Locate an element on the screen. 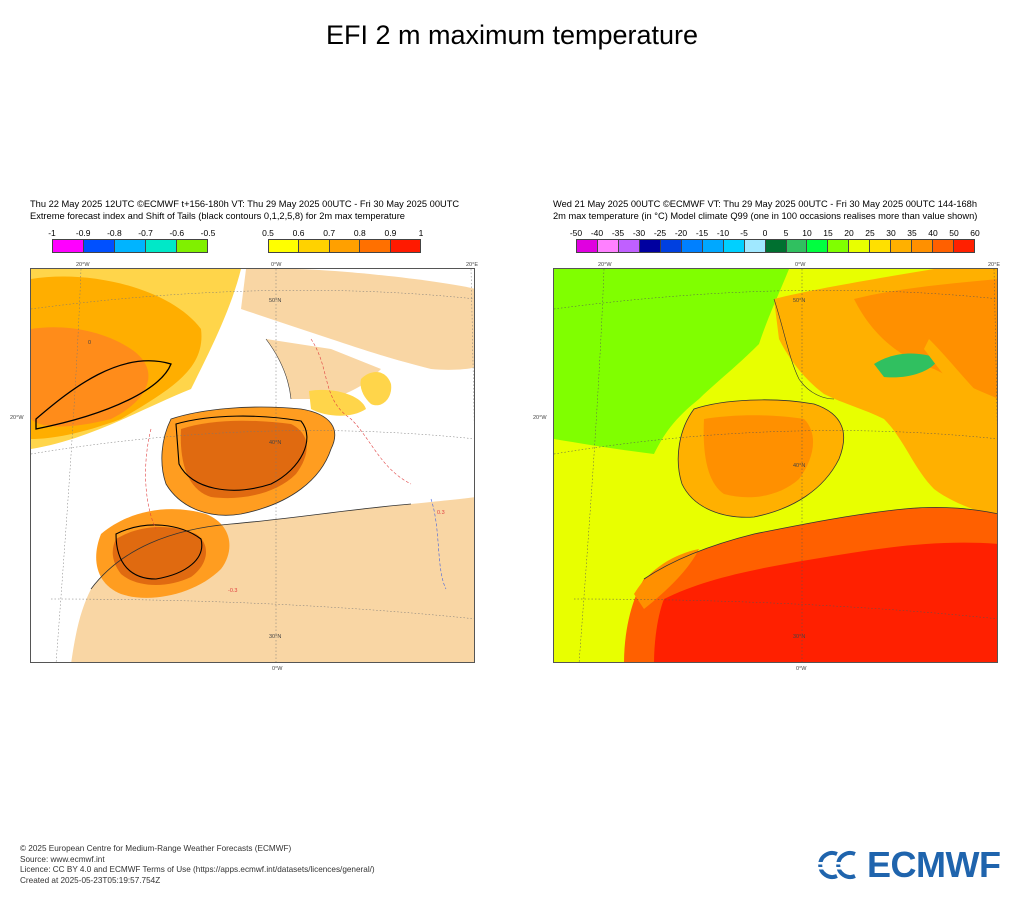  sot-contour-morocco is located at coordinates (159, 552).